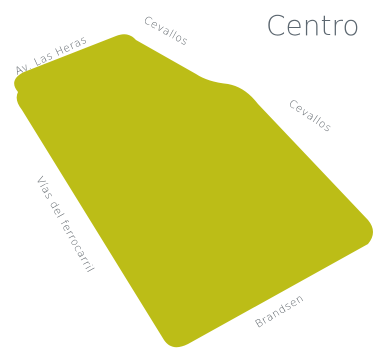  I want to click on street-label-cevallos-right: Cevallos, so click(309, 116).